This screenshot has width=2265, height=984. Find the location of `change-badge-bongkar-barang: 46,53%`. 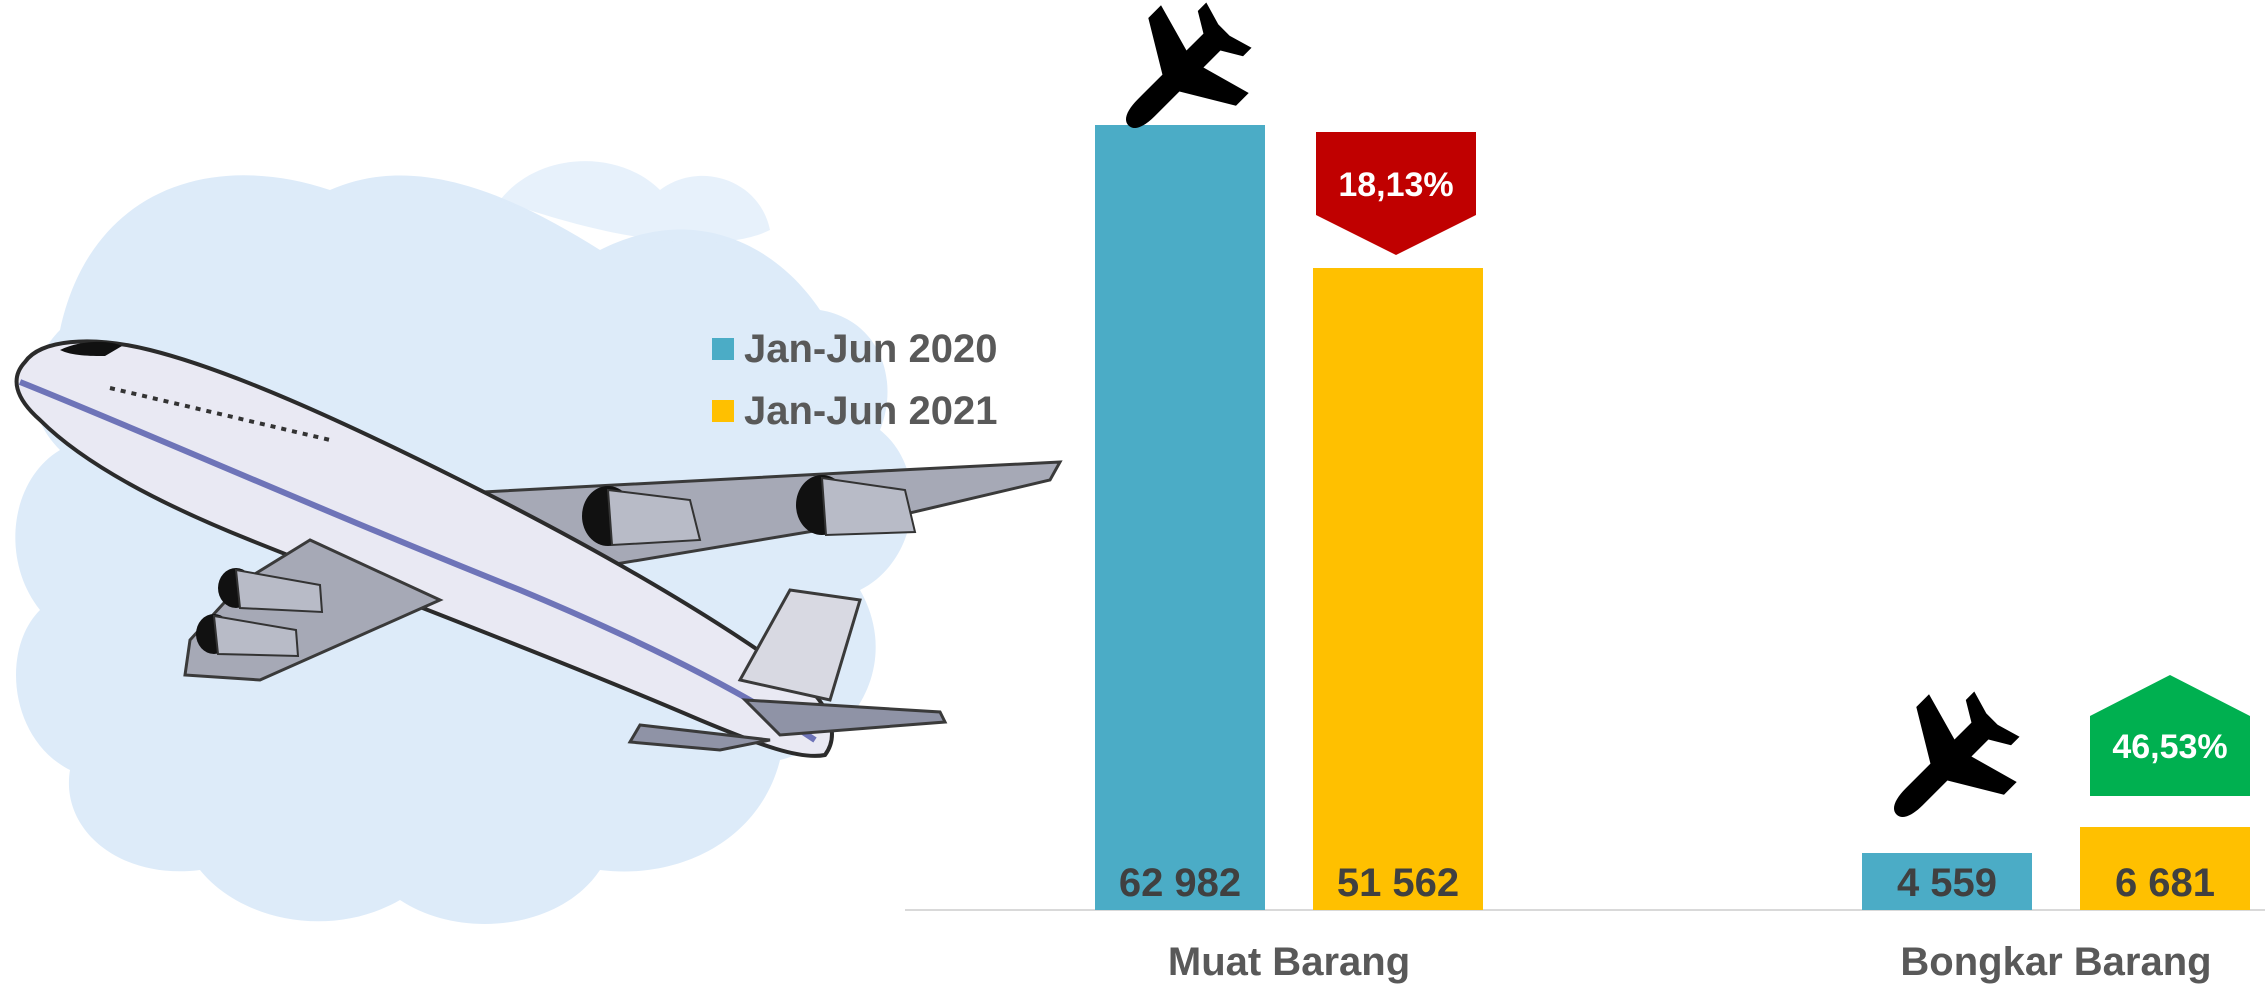

change-badge-bongkar-barang: 46,53% is located at coordinates (2170, 735).